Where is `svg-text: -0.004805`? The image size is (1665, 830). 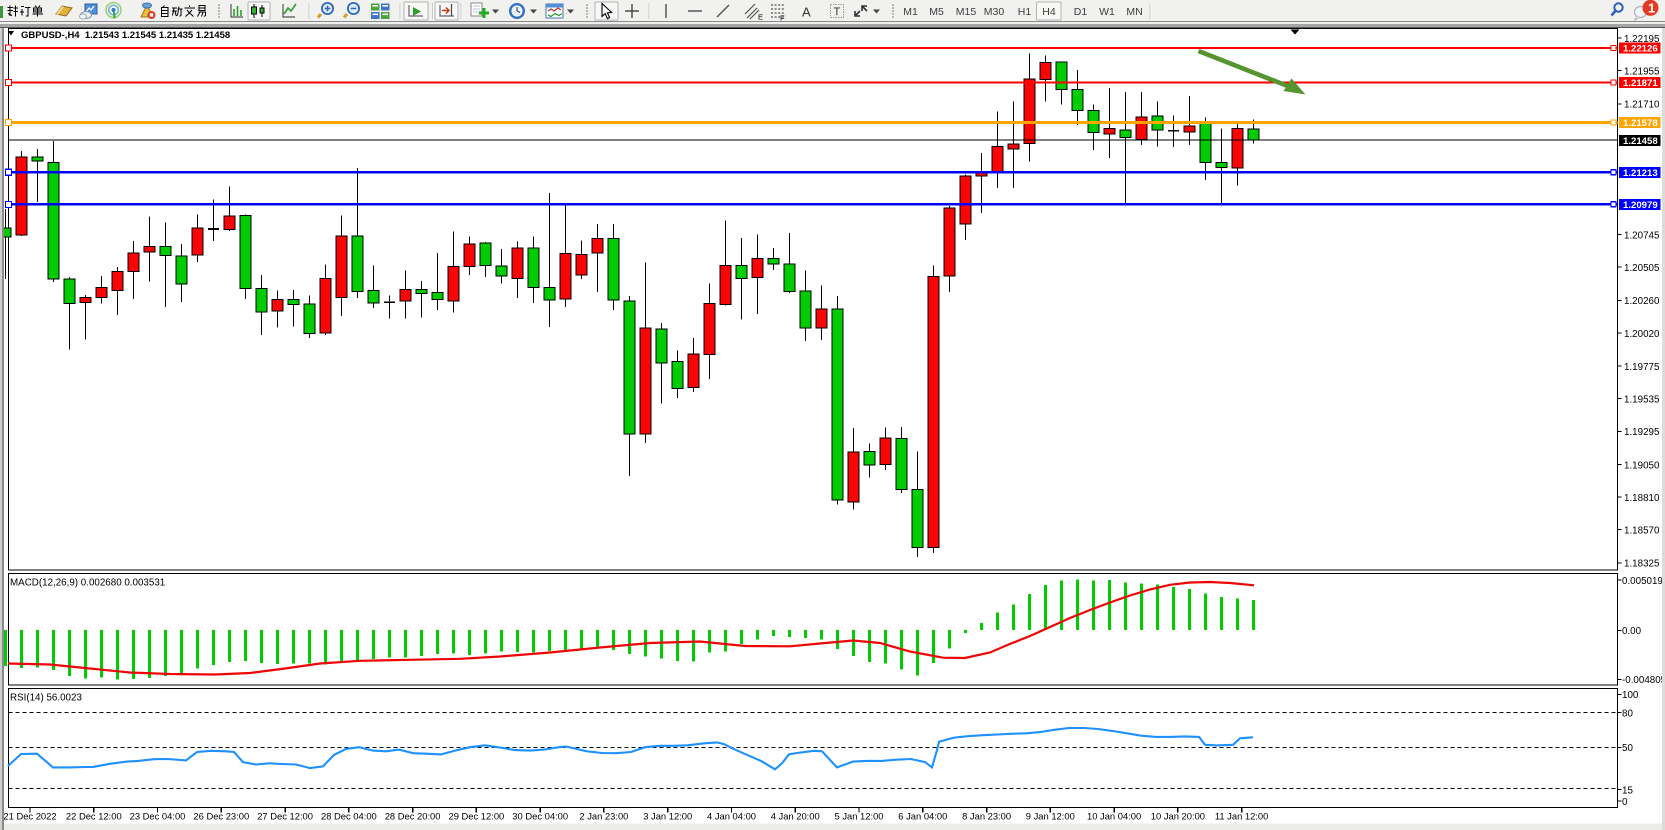 svg-text: -0.004805 is located at coordinates (1643, 680).